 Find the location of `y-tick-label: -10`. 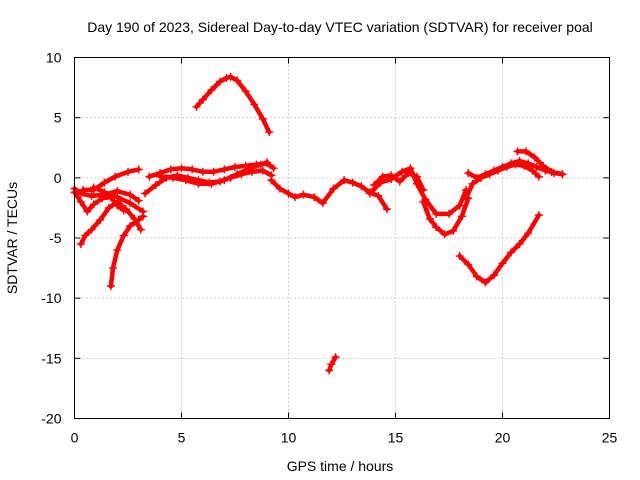

y-tick-label: -10 is located at coordinates (51, 298).